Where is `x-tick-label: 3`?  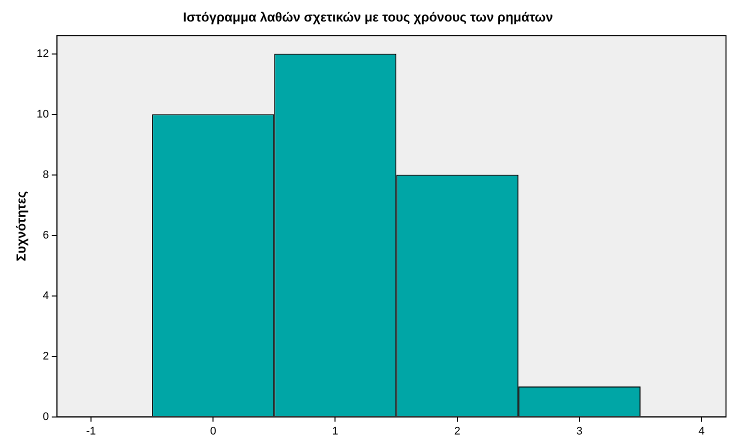
x-tick-label: 3 is located at coordinates (579, 431).